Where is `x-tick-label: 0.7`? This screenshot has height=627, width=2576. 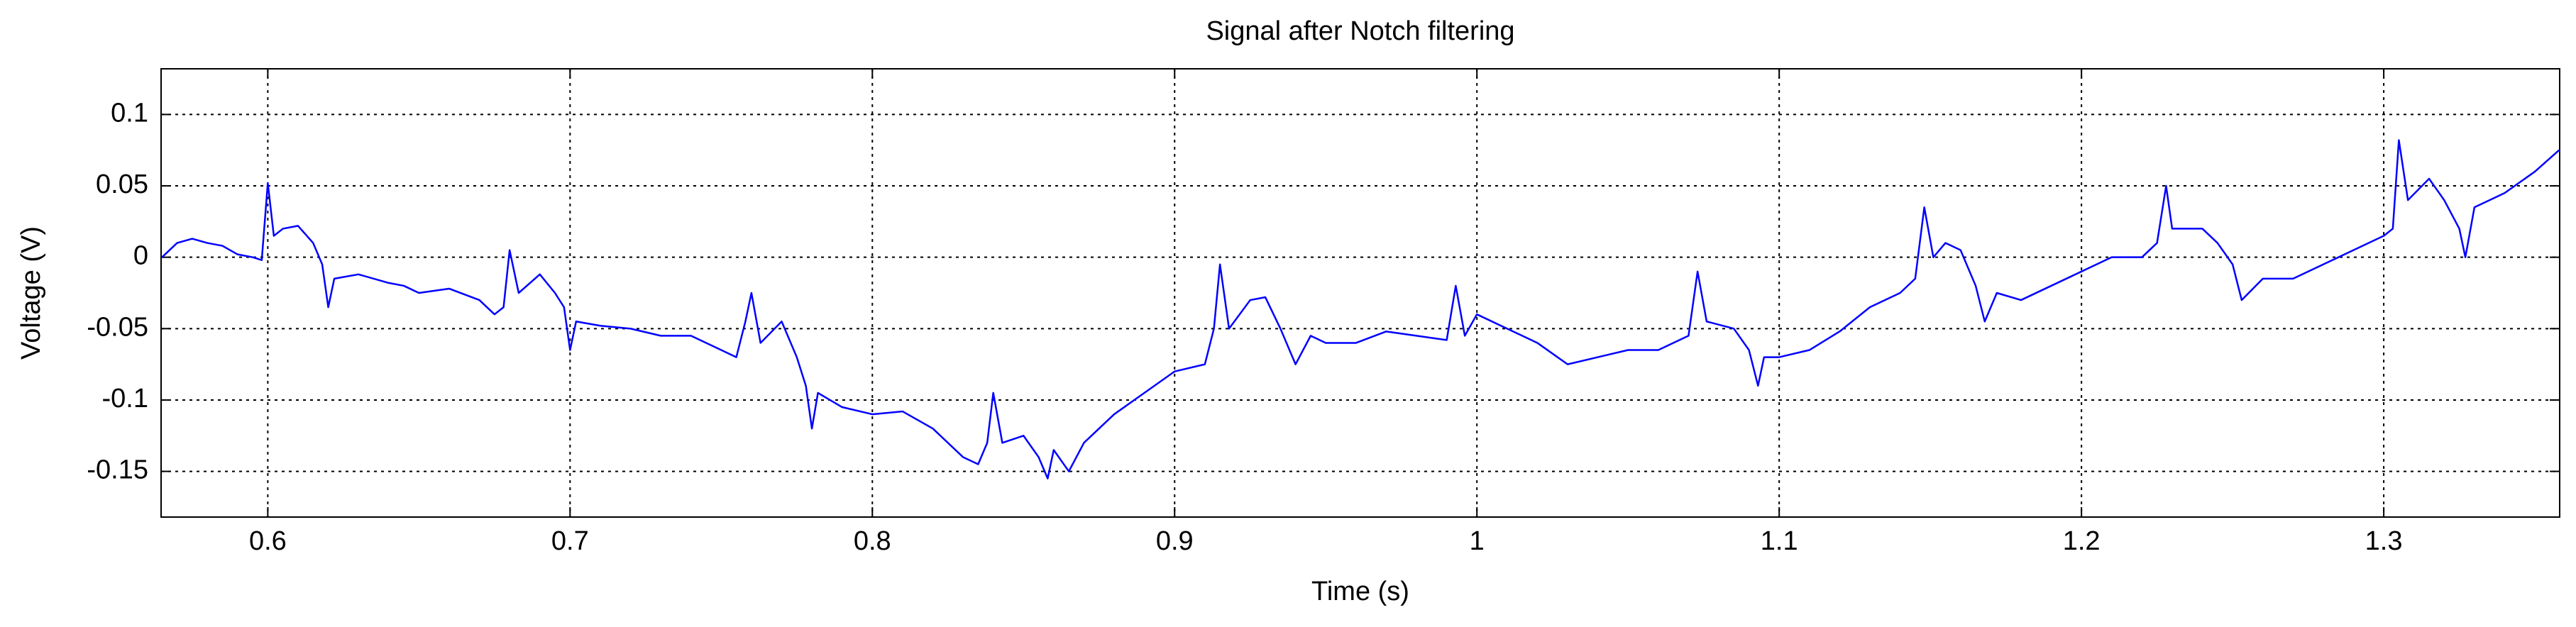 x-tick-label: 0.7 is located at coordinates (570, 541).